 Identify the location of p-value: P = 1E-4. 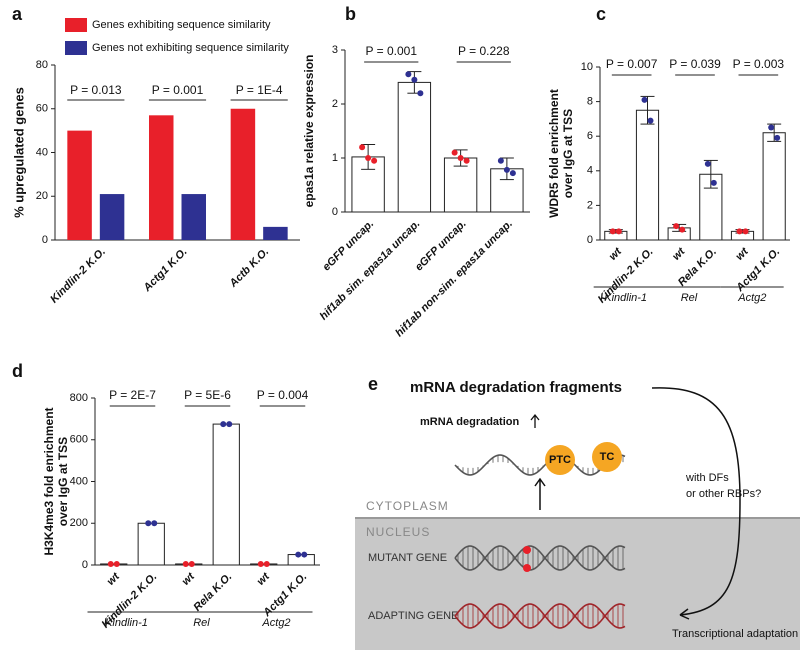
(259, 90).